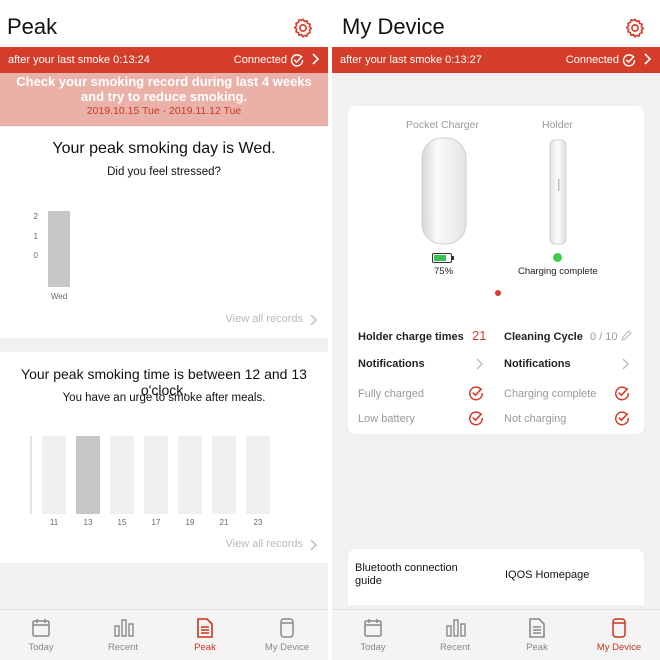 This screenshot has height=660, width=660. I want to click on page-title: Peak, so click(32, 26).